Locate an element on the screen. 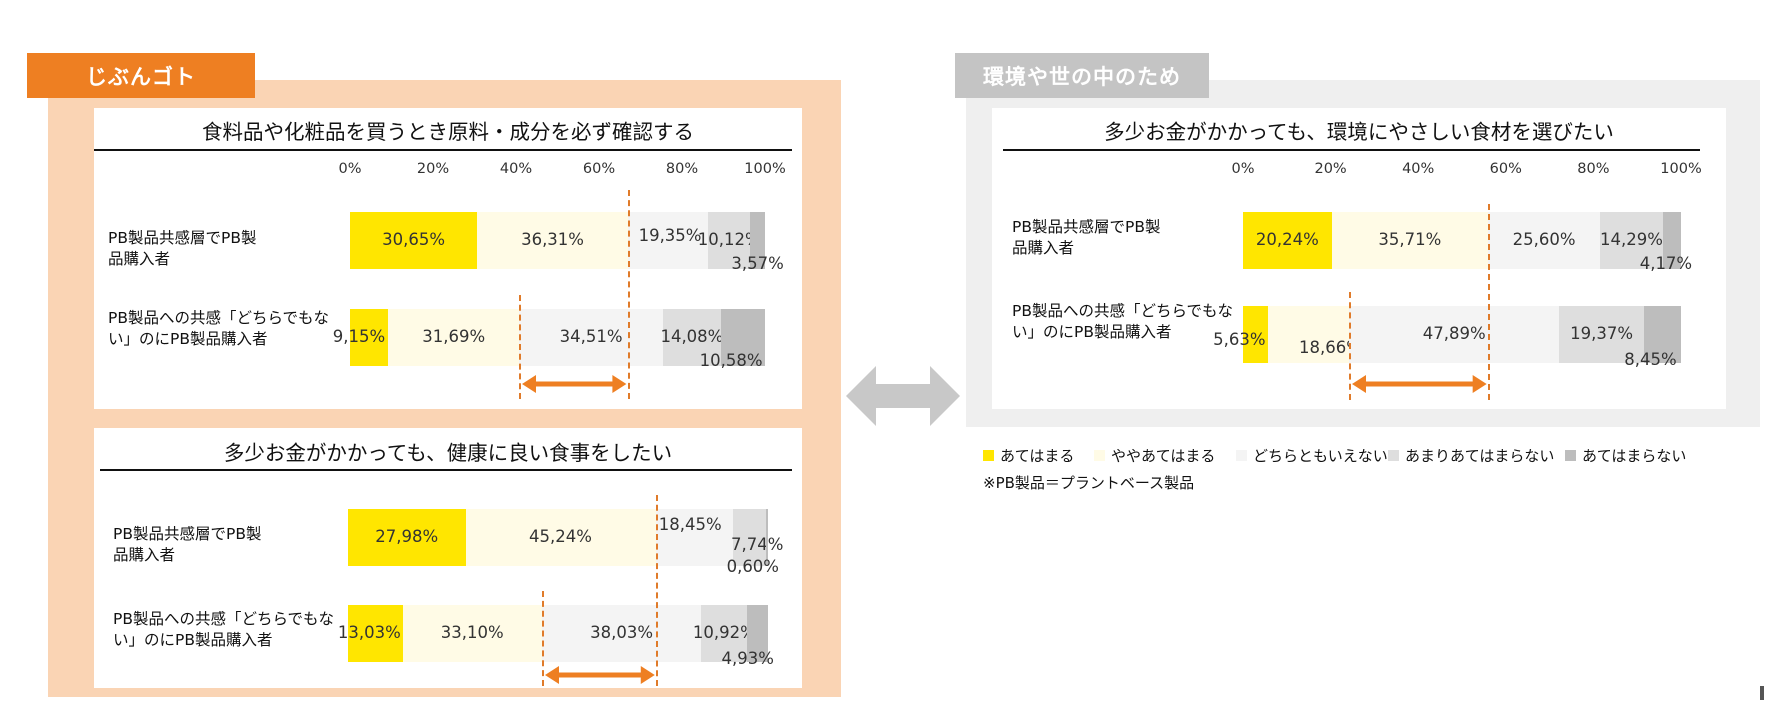  double-arrow-icon is located at coordinates (903, 396).